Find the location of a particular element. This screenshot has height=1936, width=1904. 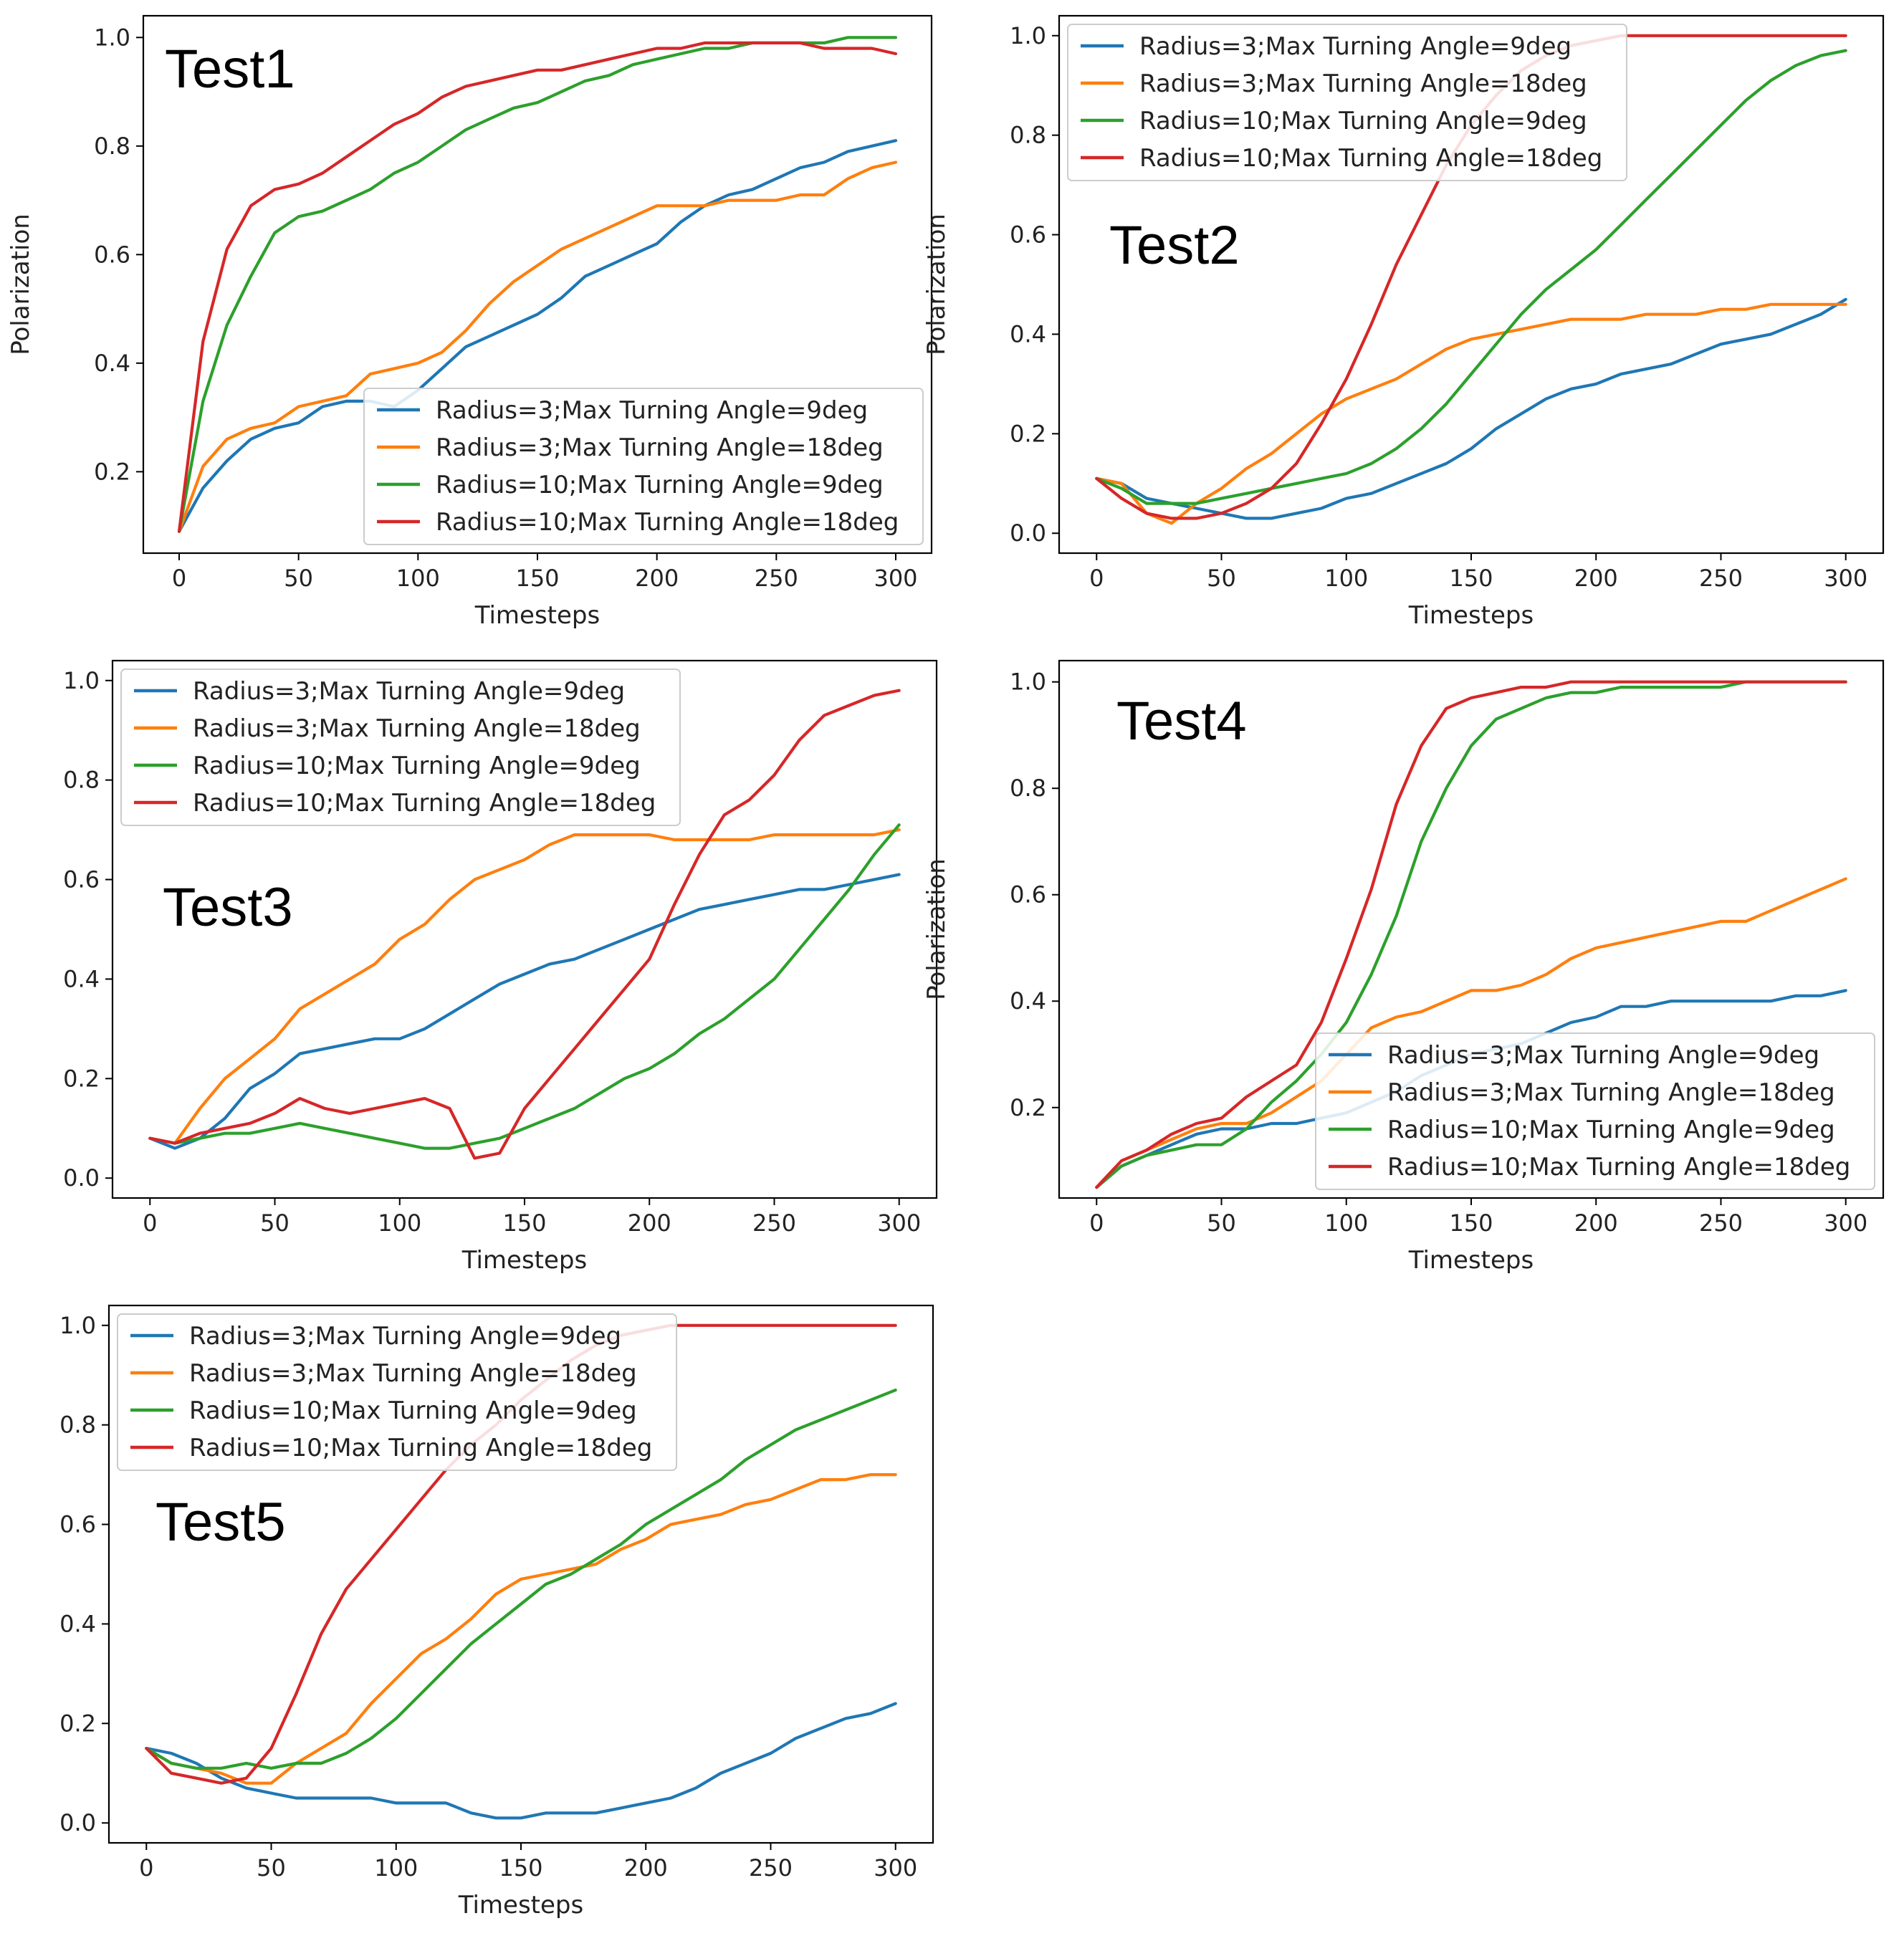

panel-title: Test5 is located at coordinates (221, 1522).